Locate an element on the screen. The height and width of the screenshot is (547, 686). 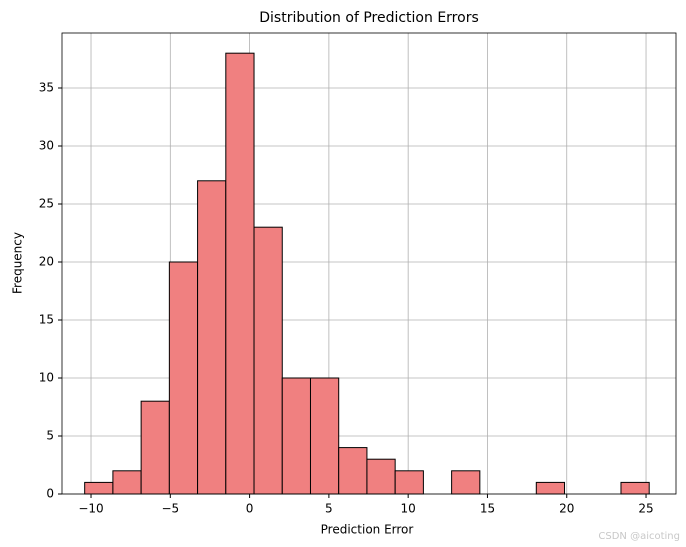
x-tick-label: 20 is located at coordinates (566, 509).